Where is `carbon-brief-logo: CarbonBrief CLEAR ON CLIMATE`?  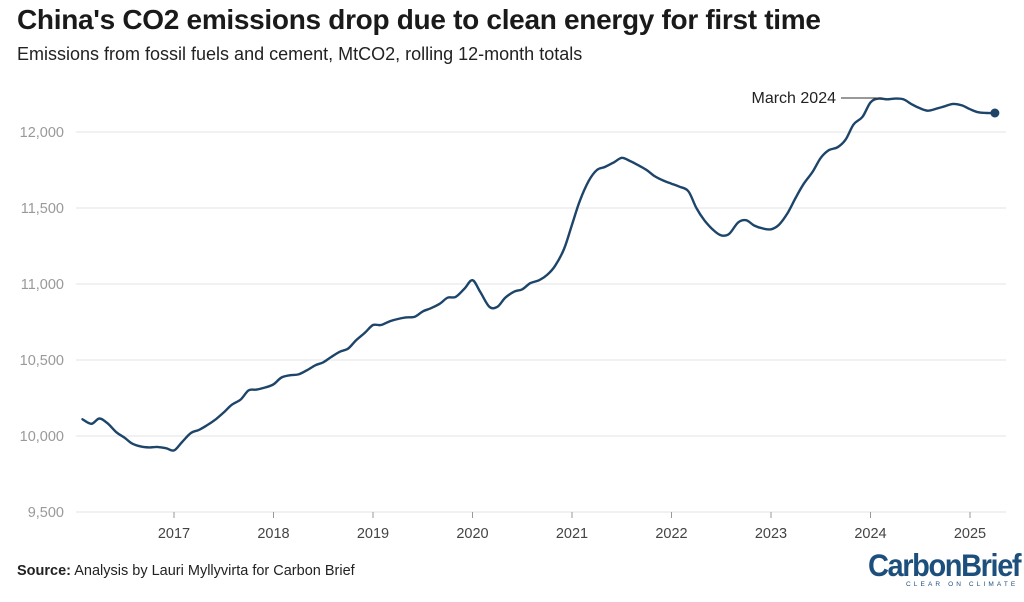 carbon-brief-logo: CarbonBrief CLEAR ON CLIMATE is located at coordinates (945, 569).